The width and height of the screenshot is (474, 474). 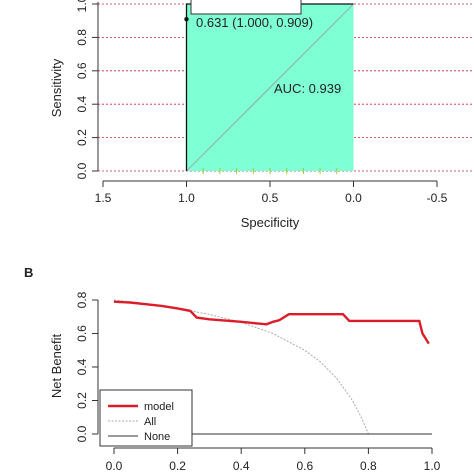 What do you see at coordinates (82, 6) in the screenshot?
I see `roc-y-tick-label: 1.0` at bounding box center [82, 6].